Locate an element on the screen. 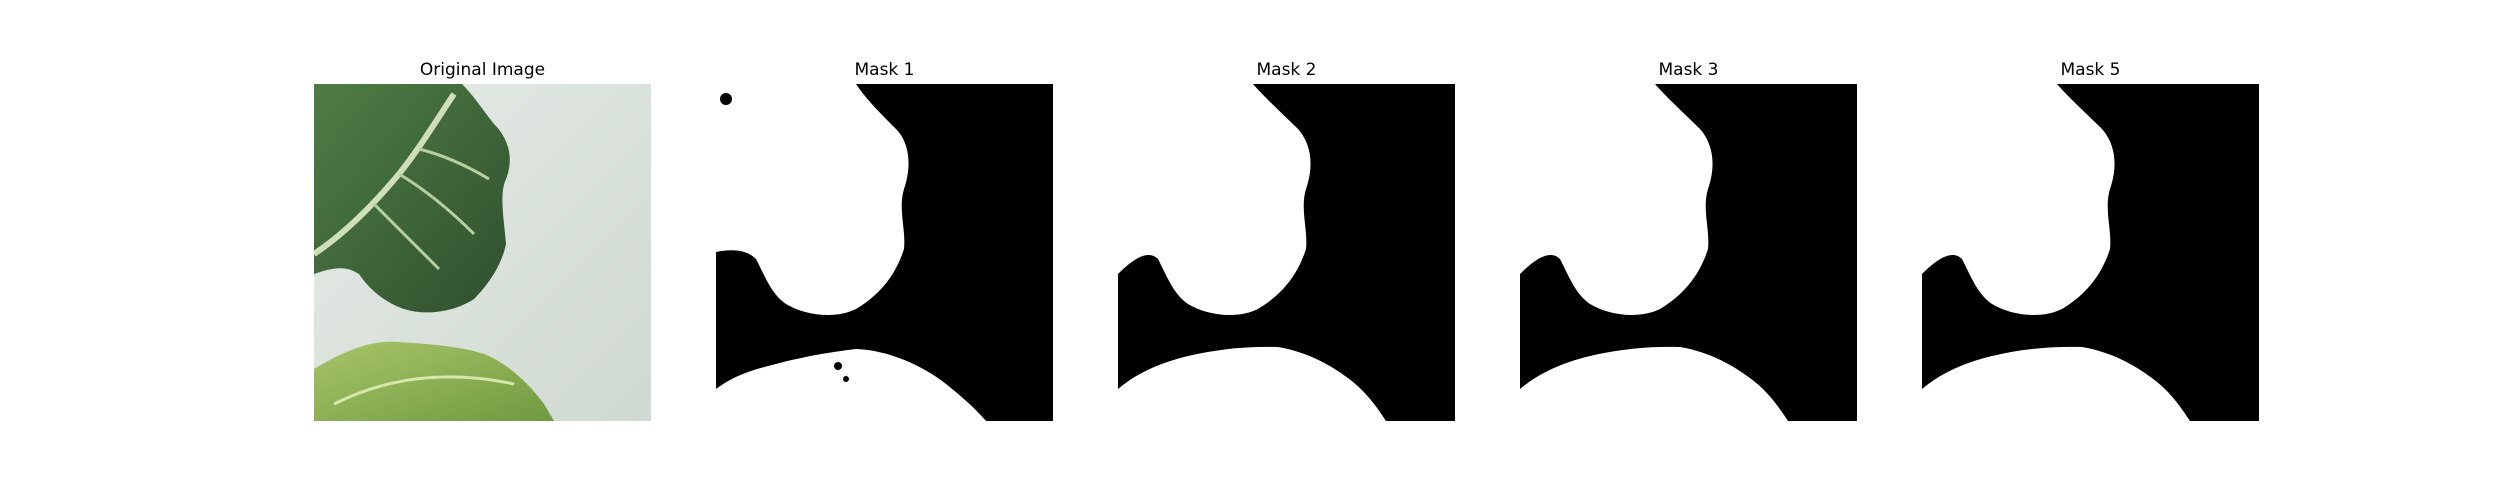 The height and width of the screenshot is (500, 2500). mask-5-image is located at coordinates (2090, 252).